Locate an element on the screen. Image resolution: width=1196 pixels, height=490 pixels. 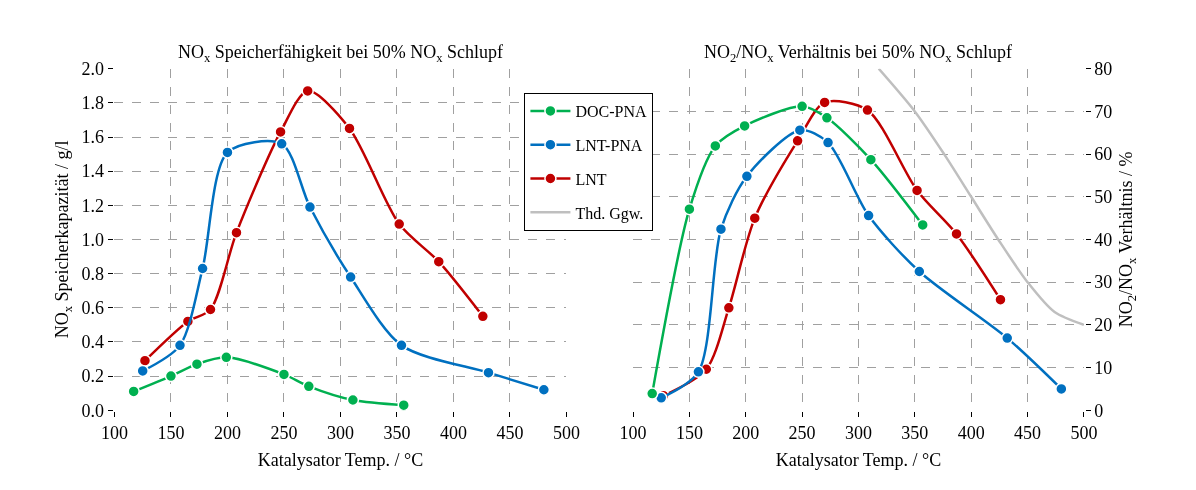
y-tick-label: 2.0 is located at coordinates (93, 69).